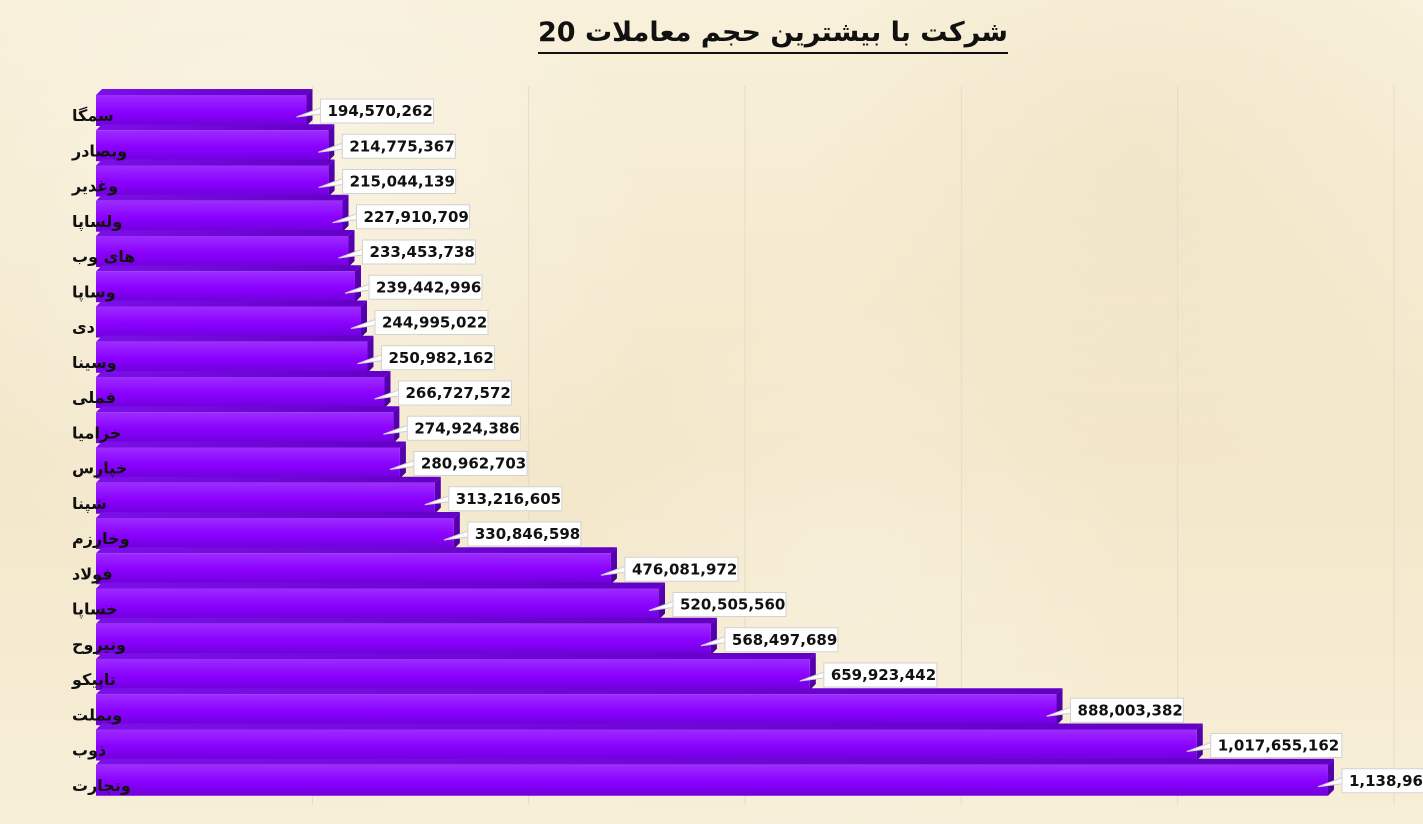 The image size is (1423, 824). I want to click on data-label: 520,505,560, so click(732, 605).